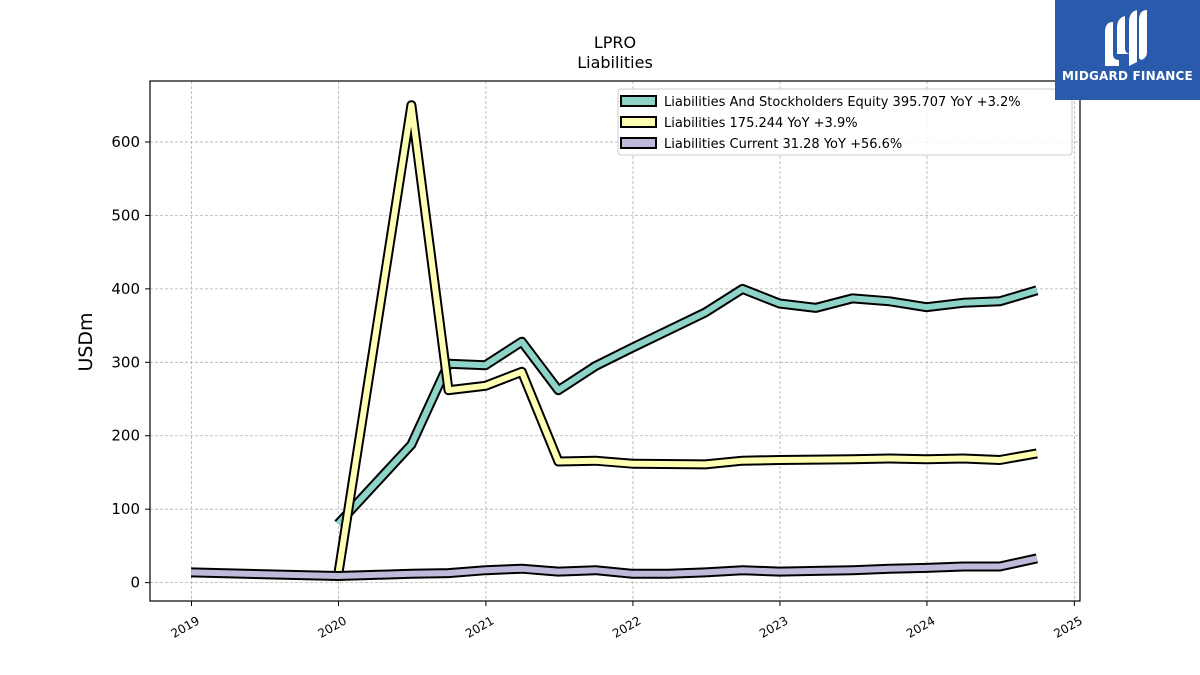  Describe the element at coordinates (920, 626) in the screenshot. I see `x-tick-label: 2024` at that location.